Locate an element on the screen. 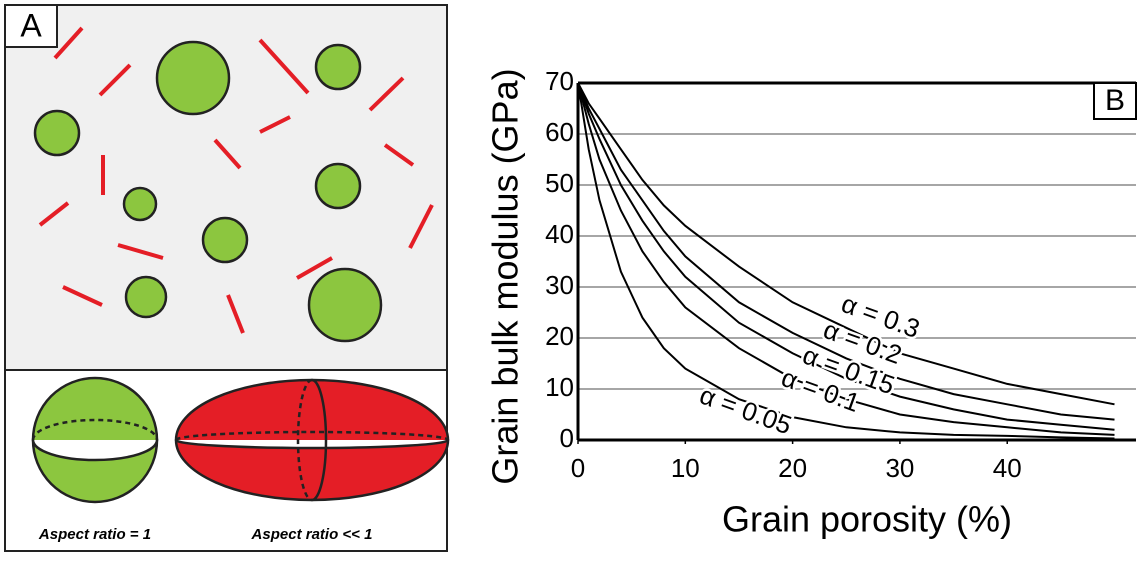  y-tick-label: 10 is located at coordinates (559, 387).